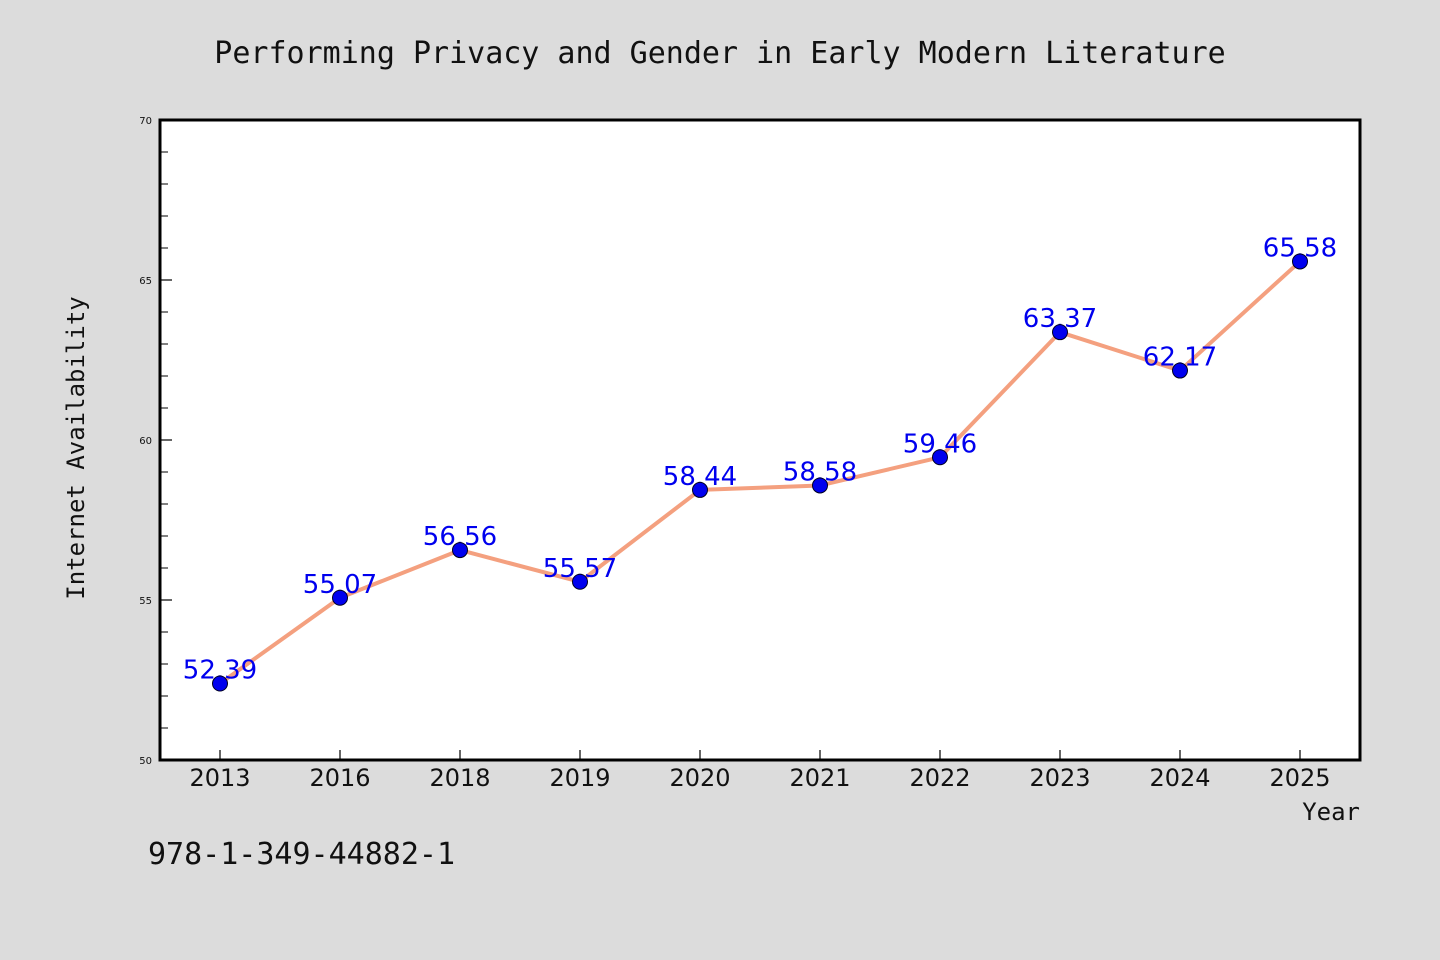 This screenshot has width=1440, height=960. Describe the element at coordinates (760, 771) in the screenshot. I see `x-axis-ticks: 2013 2016 2018 2019 2020 2021 2022 2023 2024 2025` at that location.